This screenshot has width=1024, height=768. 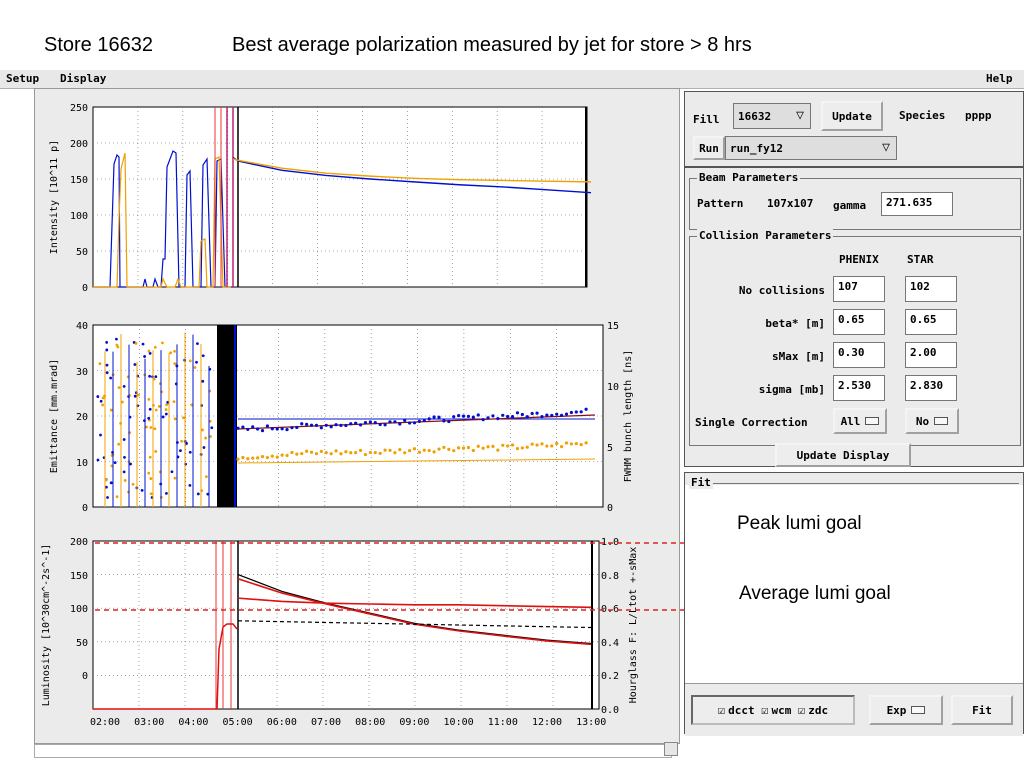 What do you see at coordinates (54, 197) in the screenshot?
I see `intensity-ylabel: Intensity [10^11 p]` at bounding box center [54, 197].